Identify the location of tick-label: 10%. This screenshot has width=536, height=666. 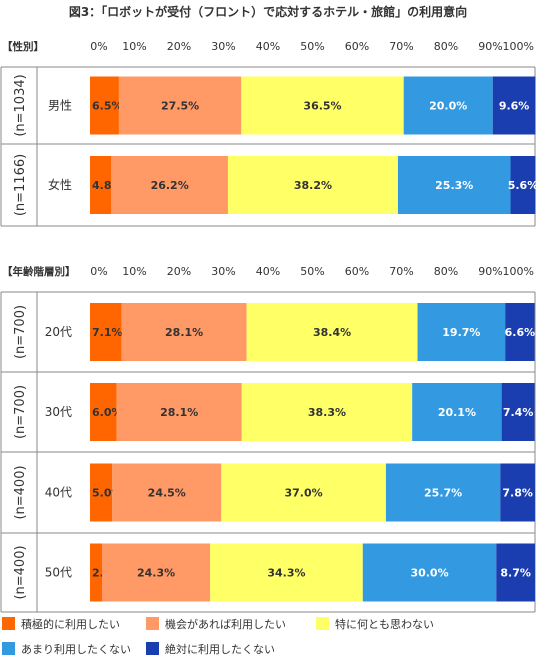
(134, 46).